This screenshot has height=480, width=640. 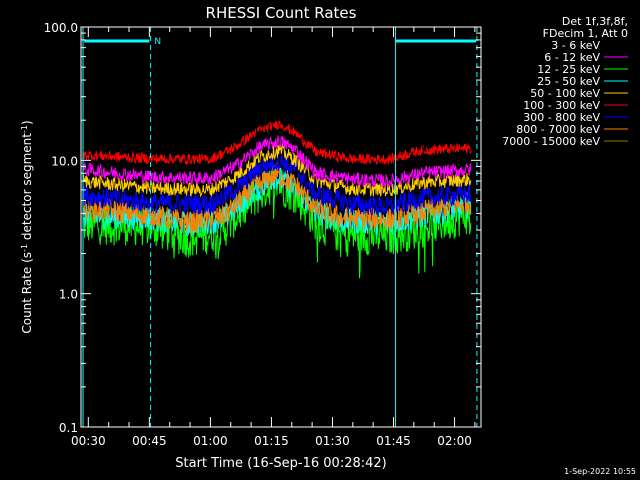 I want to click on timestamp: 1-Sep-2022 10:55, so click(x=600, y=471).